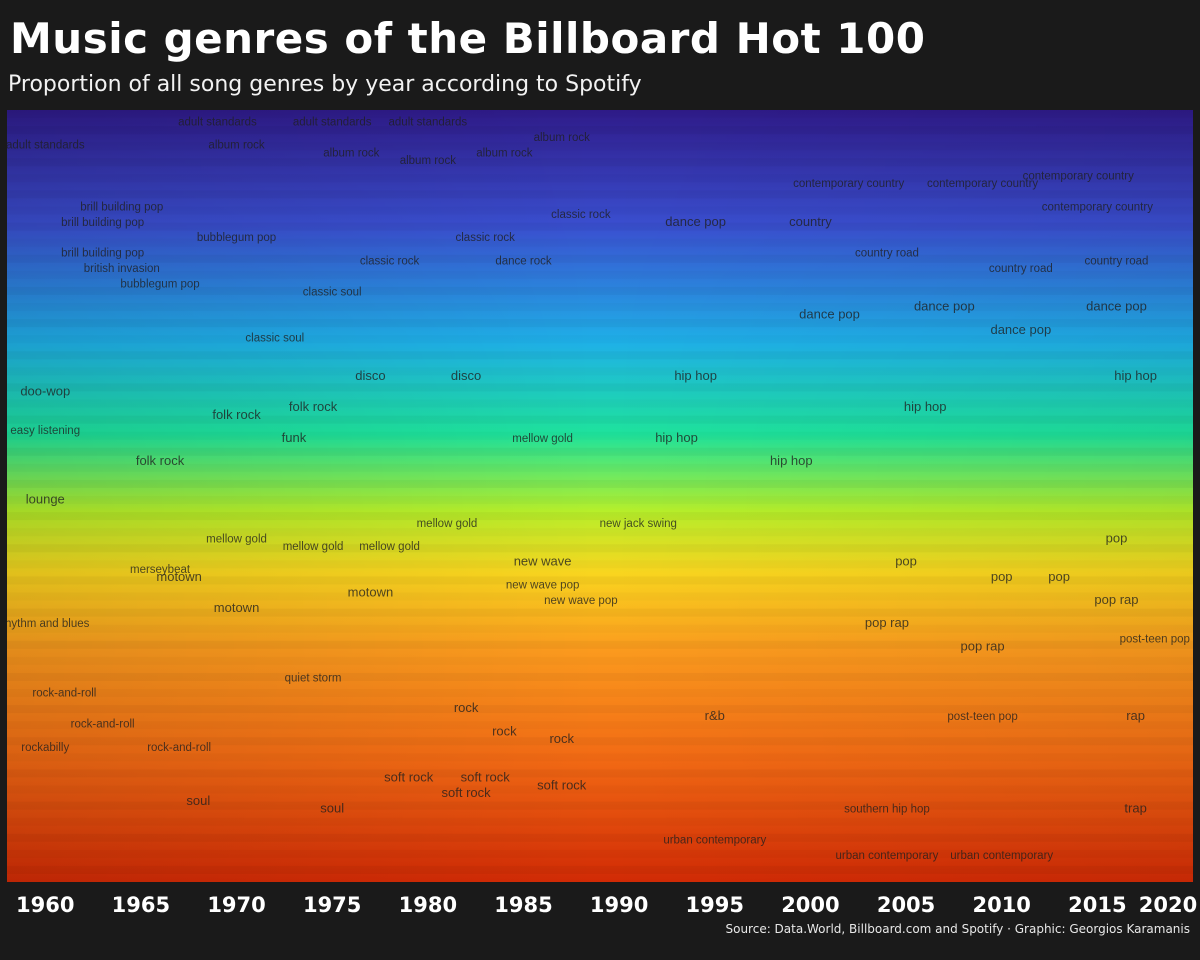 This screenshot has width=1200, height=960. Describe the element at coordinates (428, 905) in the screenshot. I see `x-tick-label: 1980` at that location.